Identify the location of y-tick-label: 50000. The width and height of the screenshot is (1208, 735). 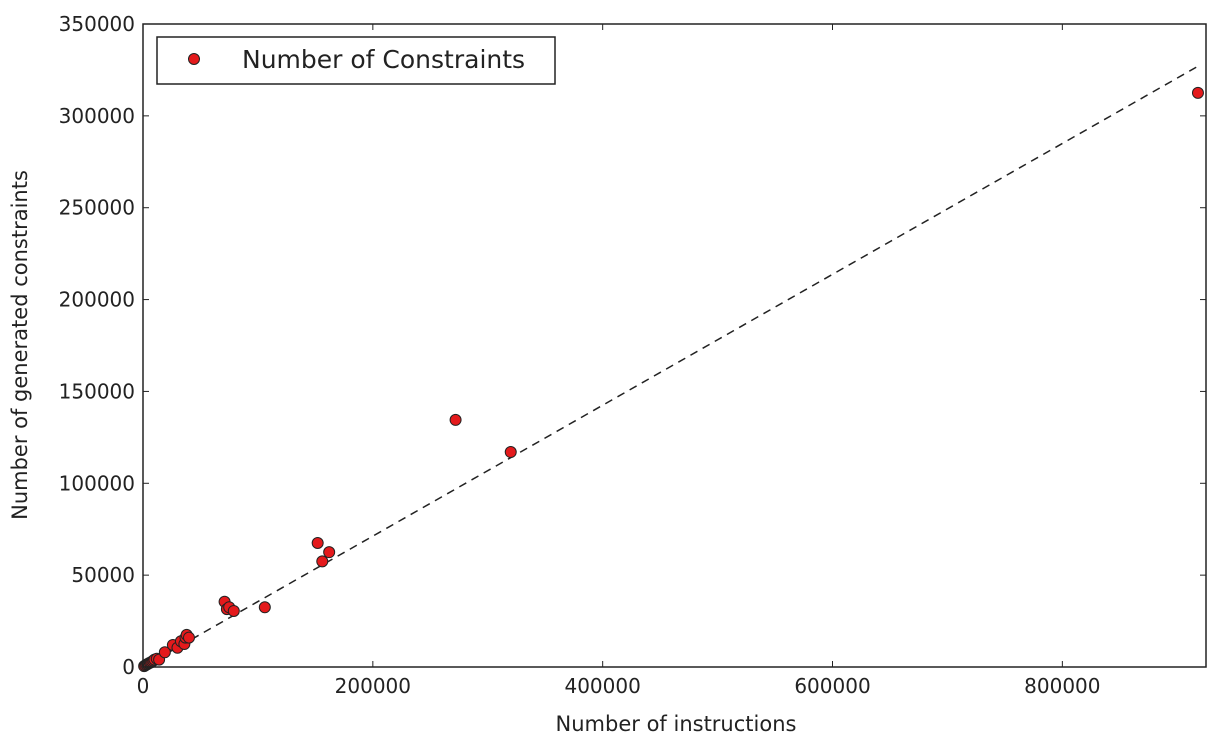
(103, 575).